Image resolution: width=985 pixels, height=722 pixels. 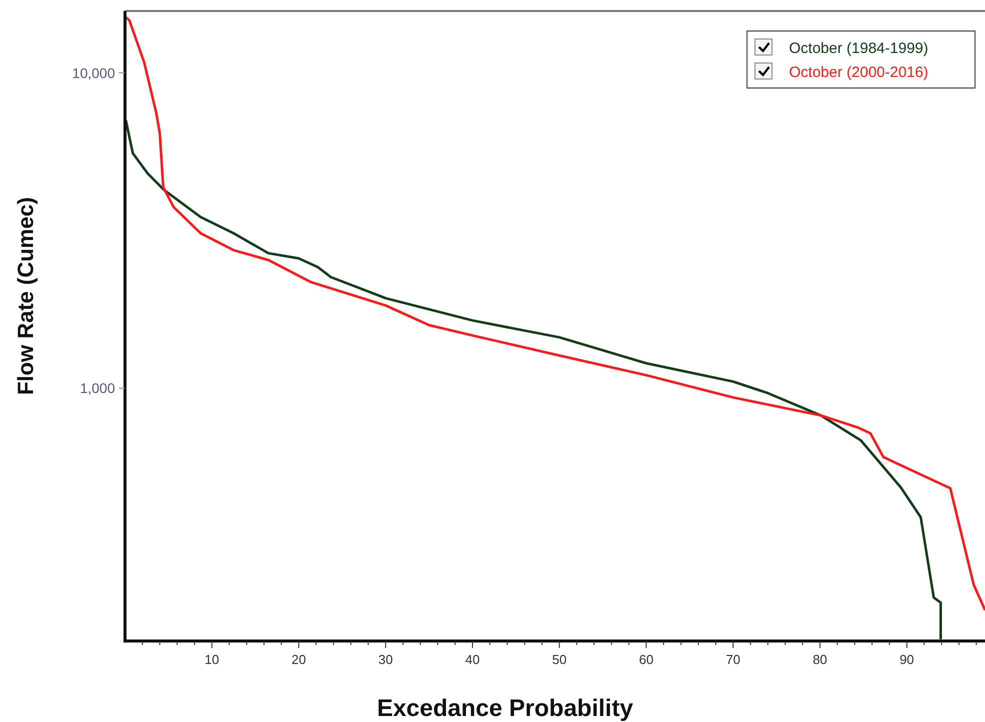 I want to click on x-tick-label: 90, so click(x=907, y=659).